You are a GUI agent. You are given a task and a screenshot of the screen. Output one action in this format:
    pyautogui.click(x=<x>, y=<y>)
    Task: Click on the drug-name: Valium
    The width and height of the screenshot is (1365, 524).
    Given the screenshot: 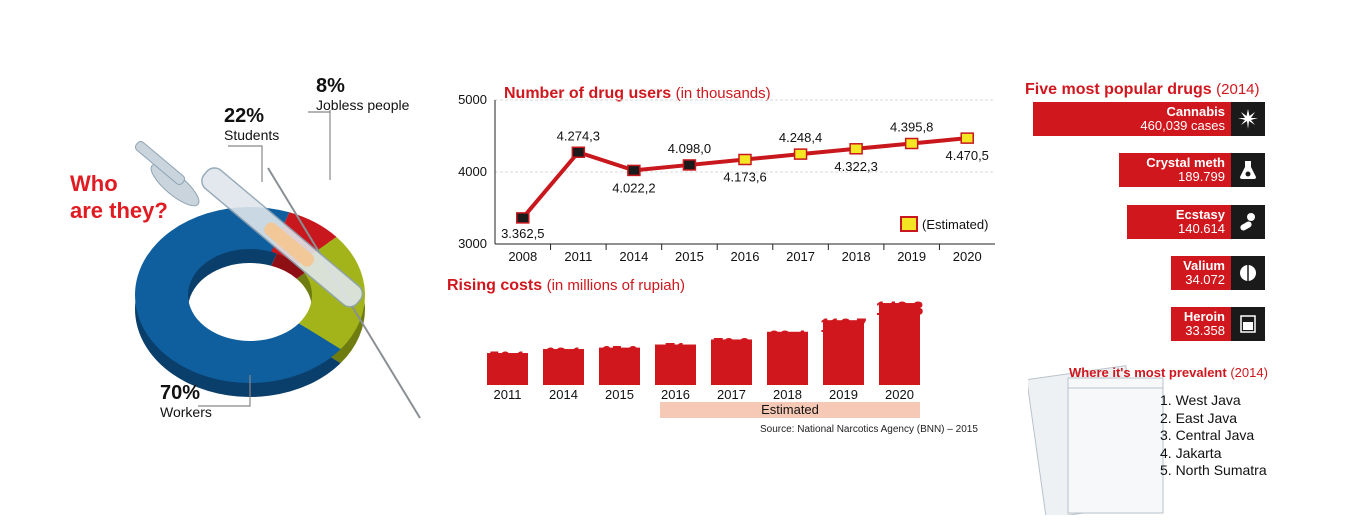 What is the action you would take?
    pyautogui.click(x=1204, y=265)
    